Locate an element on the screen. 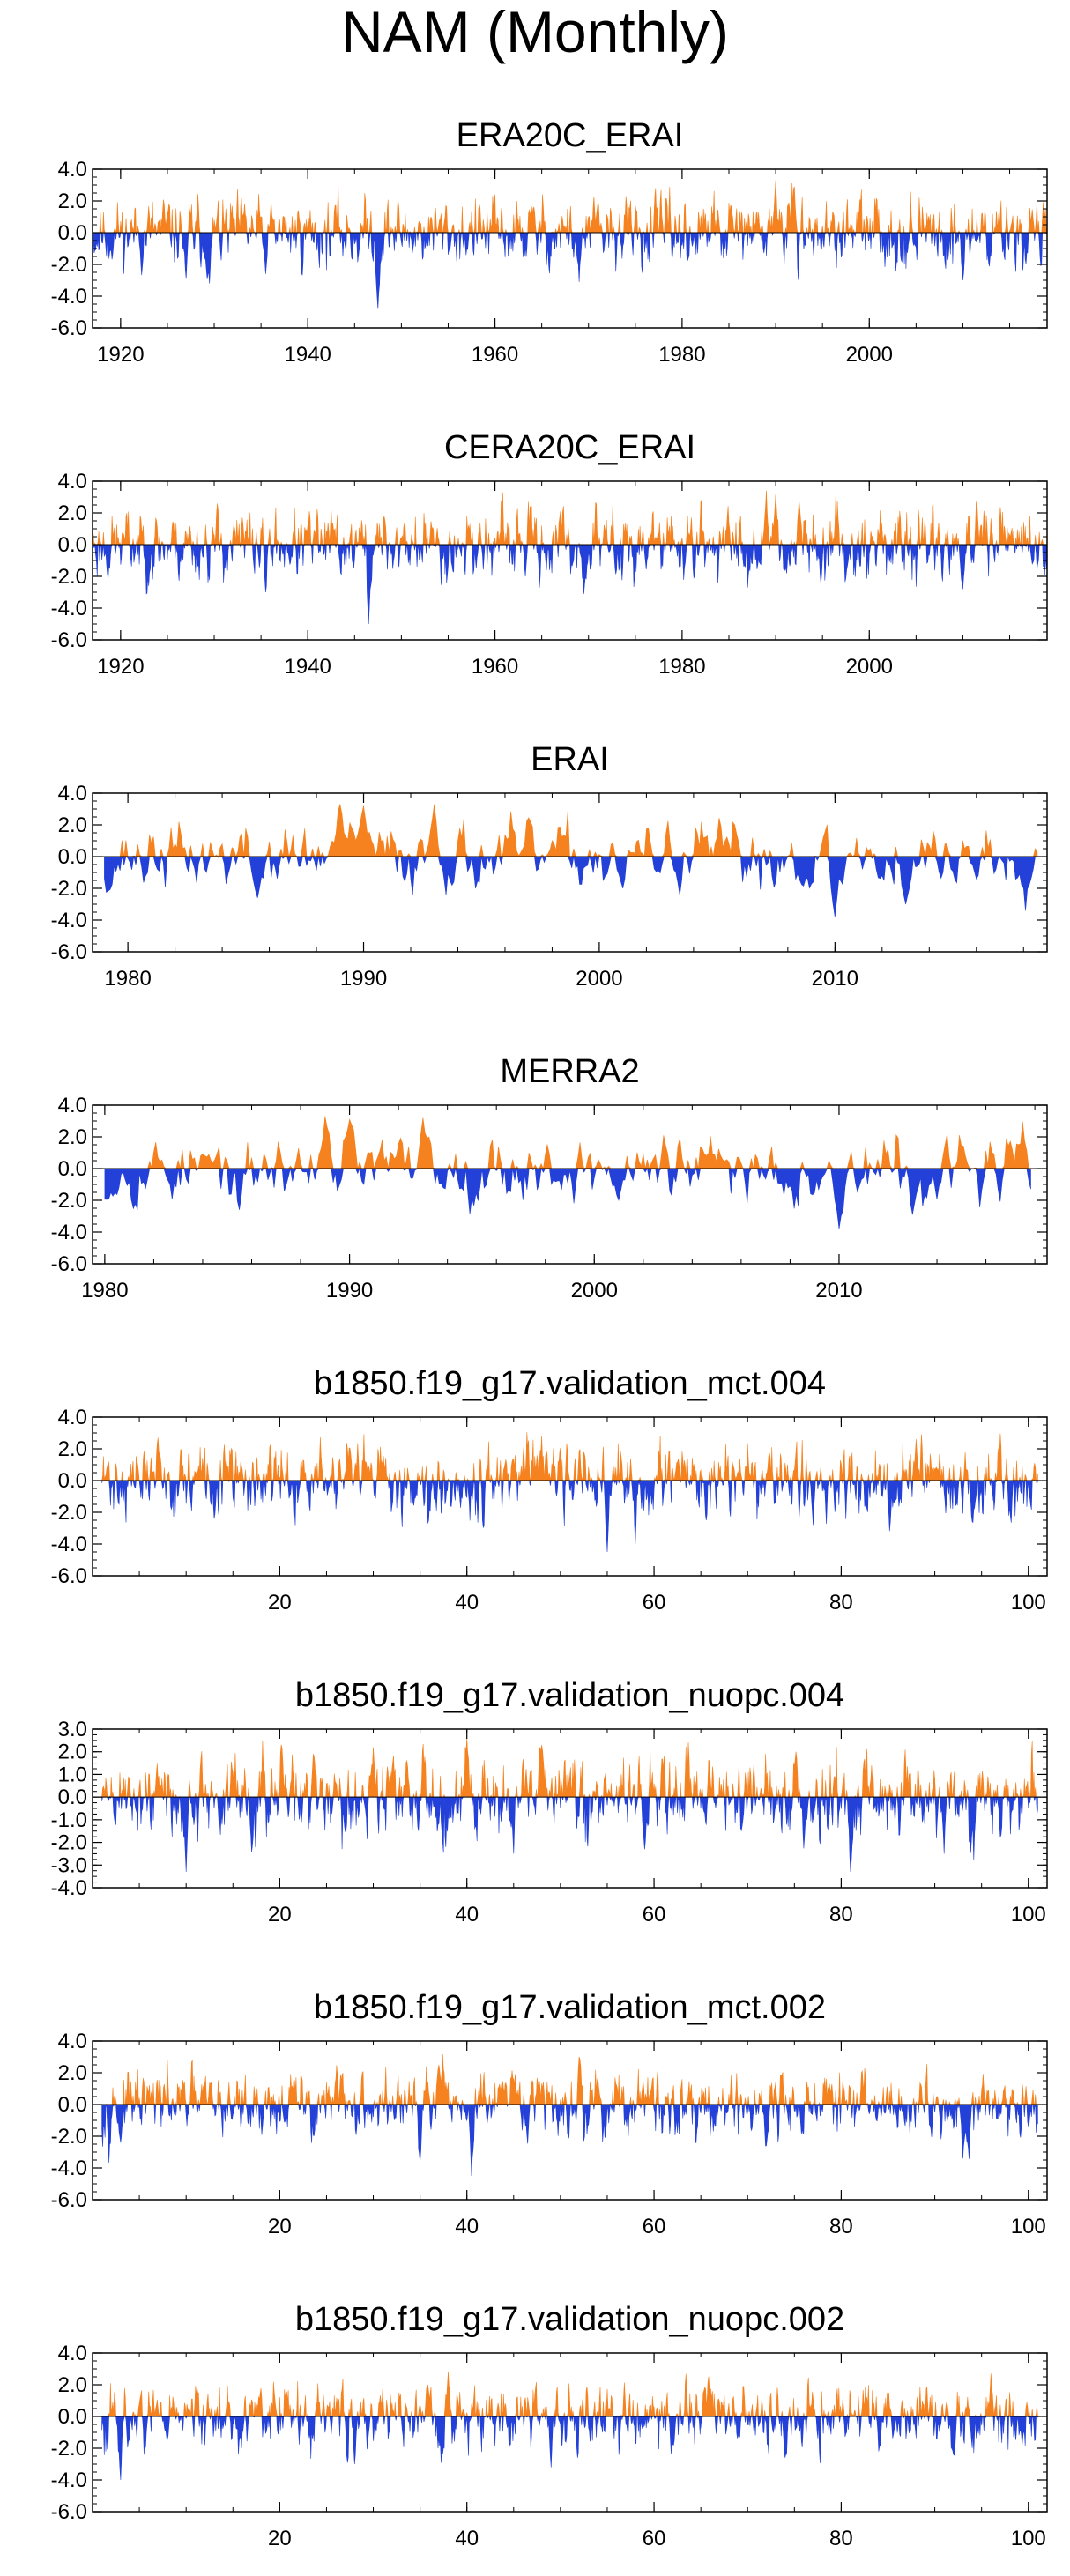 This screenshot has width=1070, height=2576. chart-title: b1850.f19_g17.validation_mct.004 is located at coordinates (570, 1383).